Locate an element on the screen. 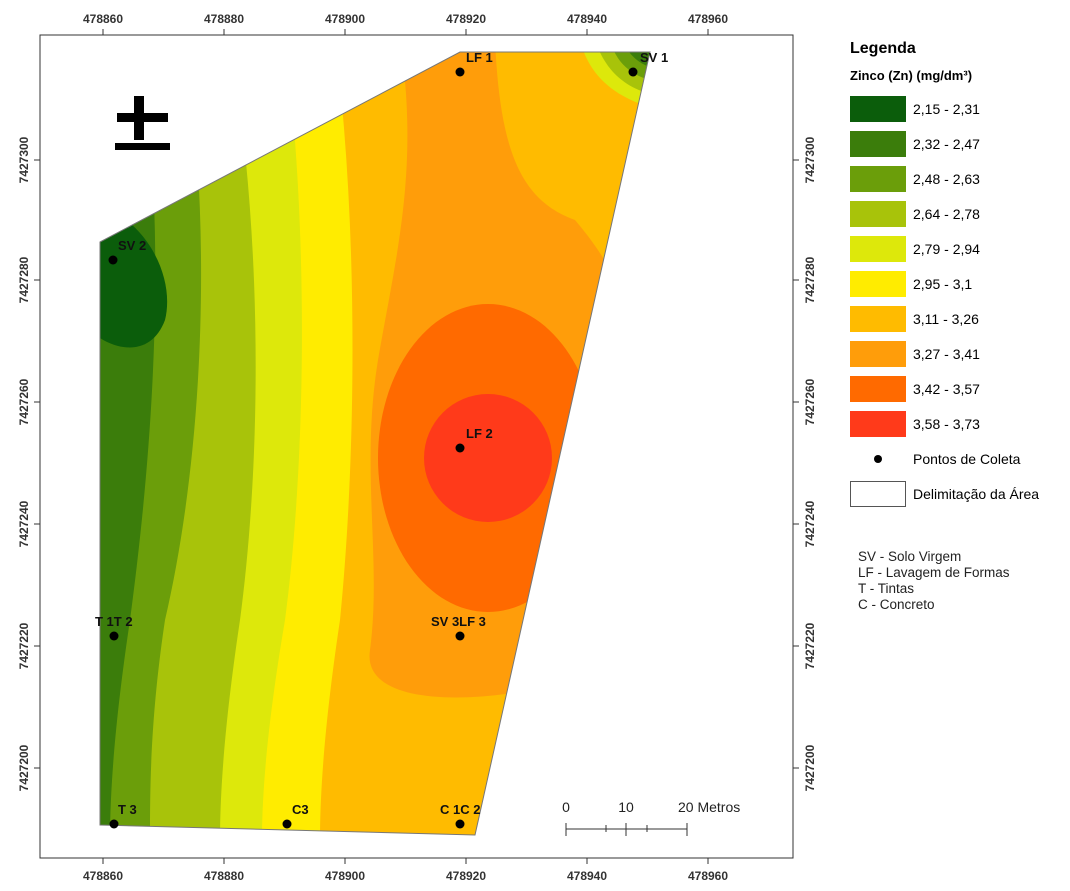  legend-class-label: 2,48 - 2,63 is located at coordinates (946, 178).